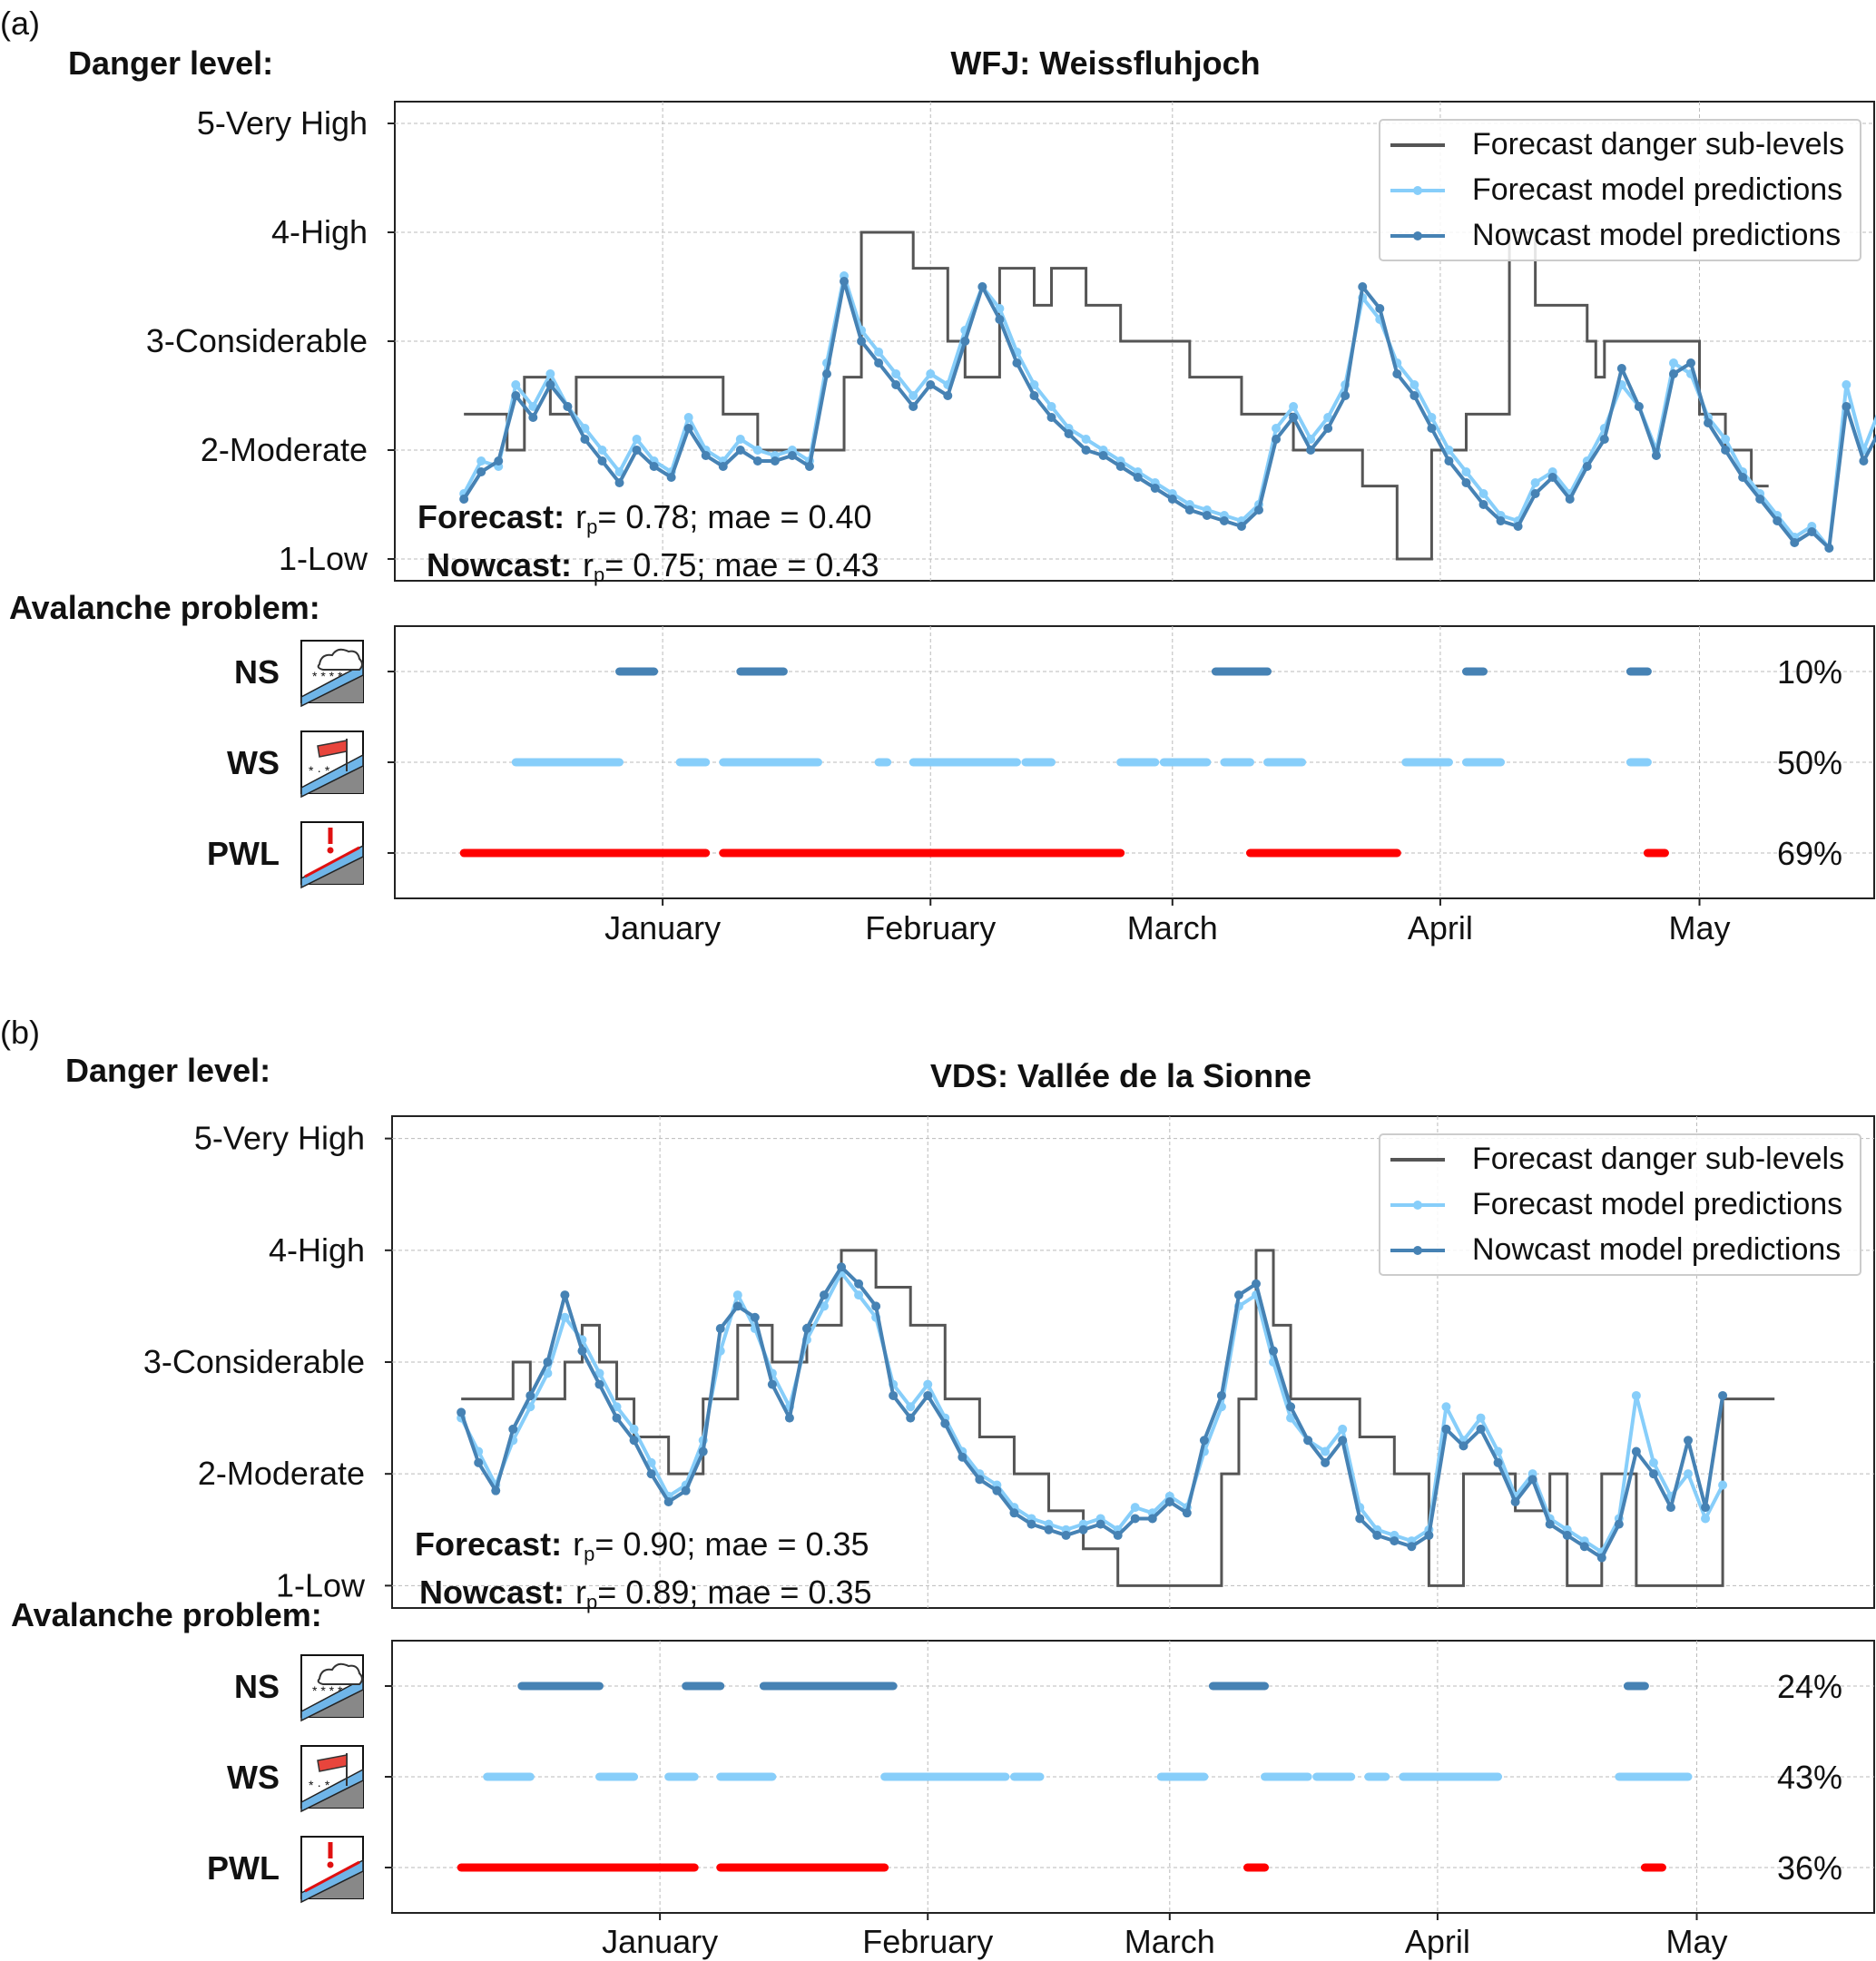  What do you see at coordinates (1417, 236) in the screenshot?
I see `legend-marker` at bounding box center [1417, 236].